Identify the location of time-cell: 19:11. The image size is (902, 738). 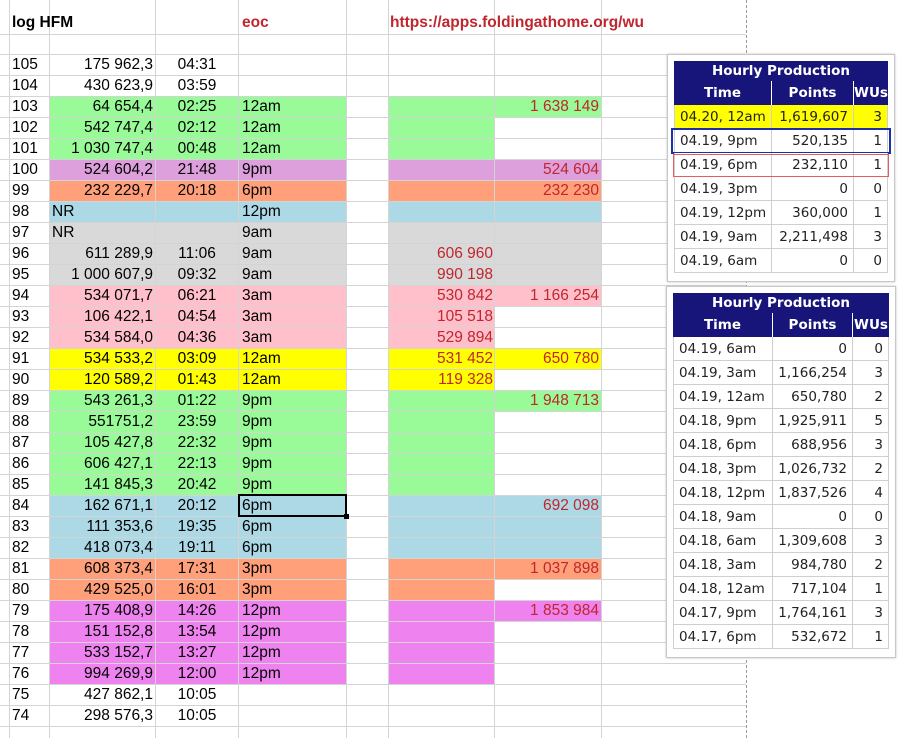
(197, 547).